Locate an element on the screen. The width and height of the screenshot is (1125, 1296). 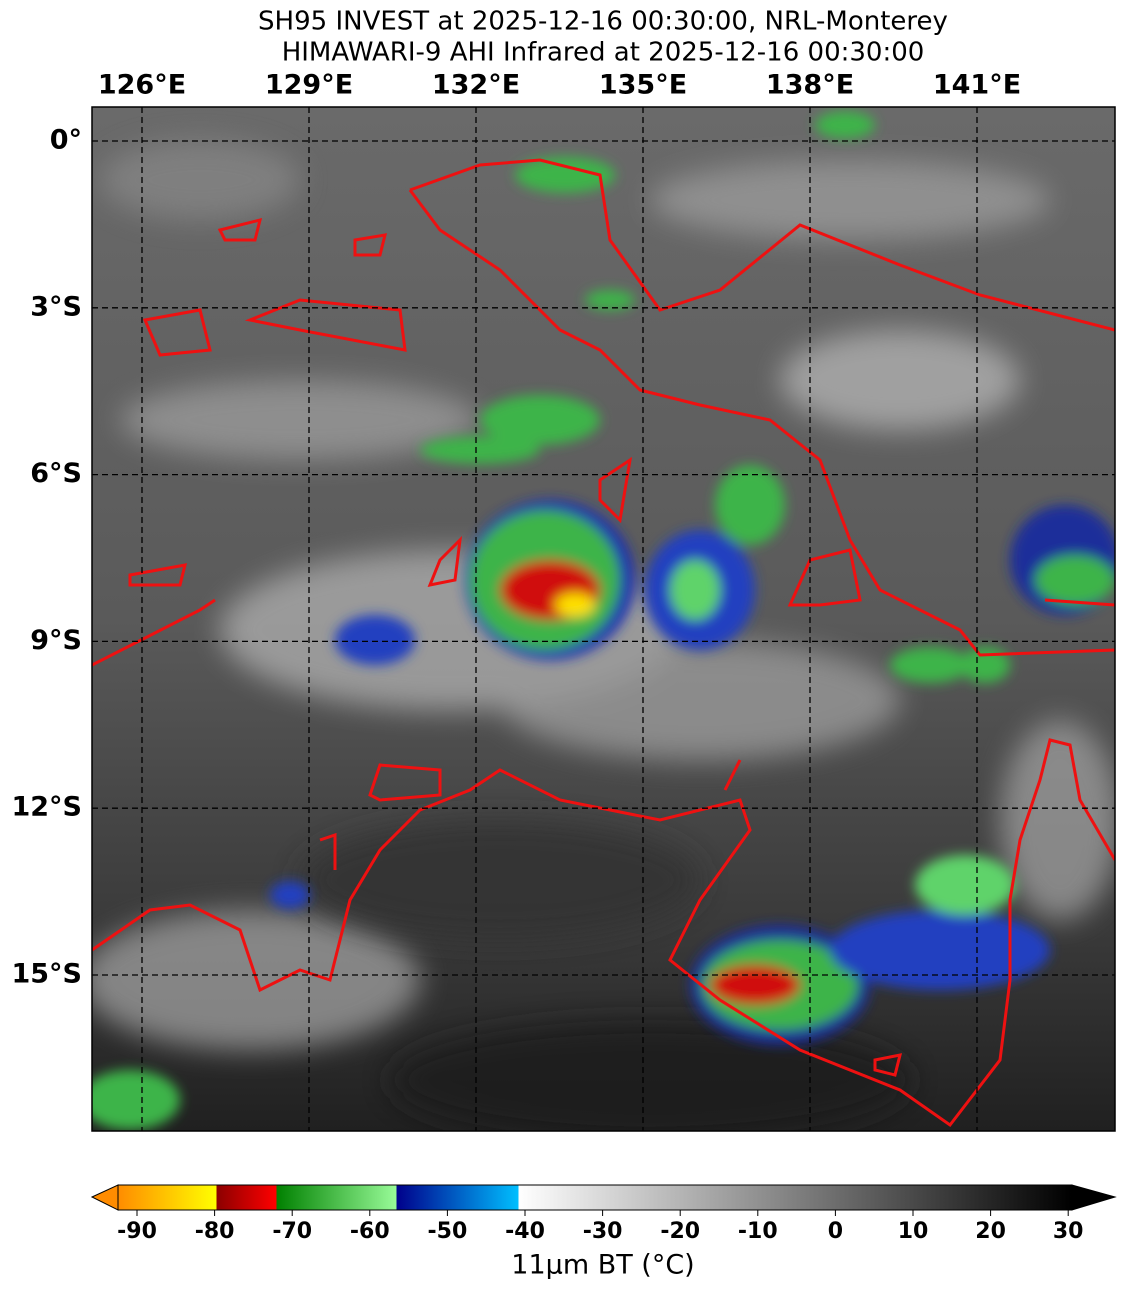
longitude-label: 126°E is located at coordinates (142, 85).